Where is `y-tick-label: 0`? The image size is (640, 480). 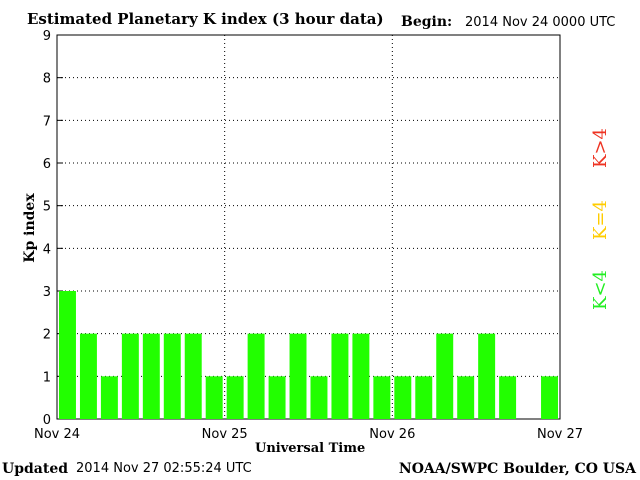
y-tick-label: 0 is located at coordinates (47, 420).